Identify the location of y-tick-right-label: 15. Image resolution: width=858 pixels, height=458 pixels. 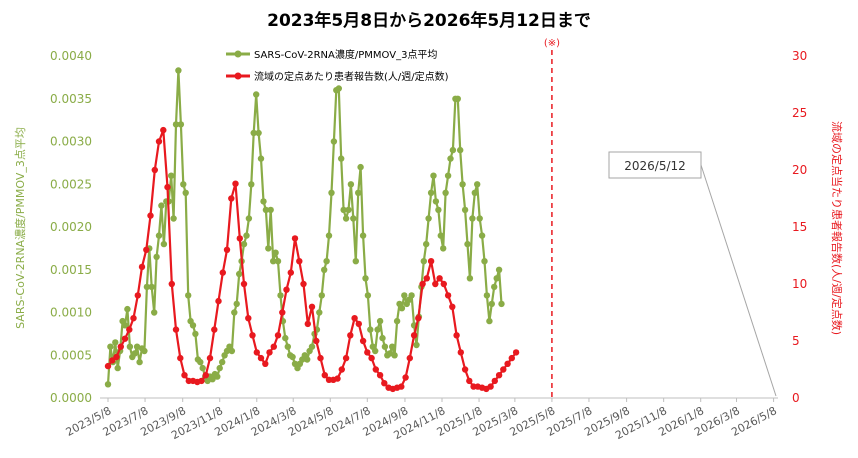
(799, 227).